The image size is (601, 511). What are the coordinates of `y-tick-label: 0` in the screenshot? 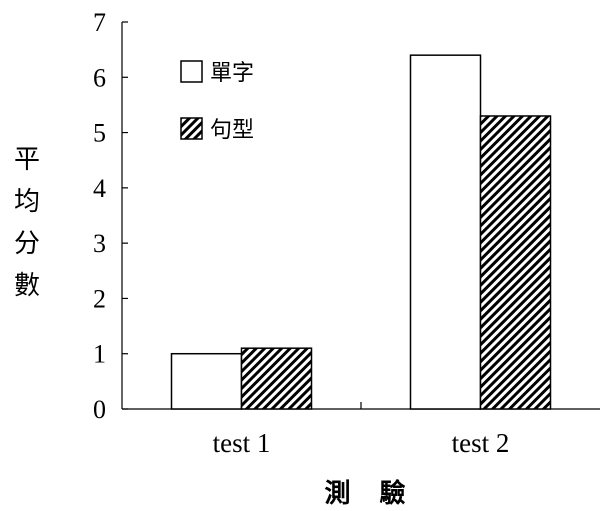 It's located at (99, 409).